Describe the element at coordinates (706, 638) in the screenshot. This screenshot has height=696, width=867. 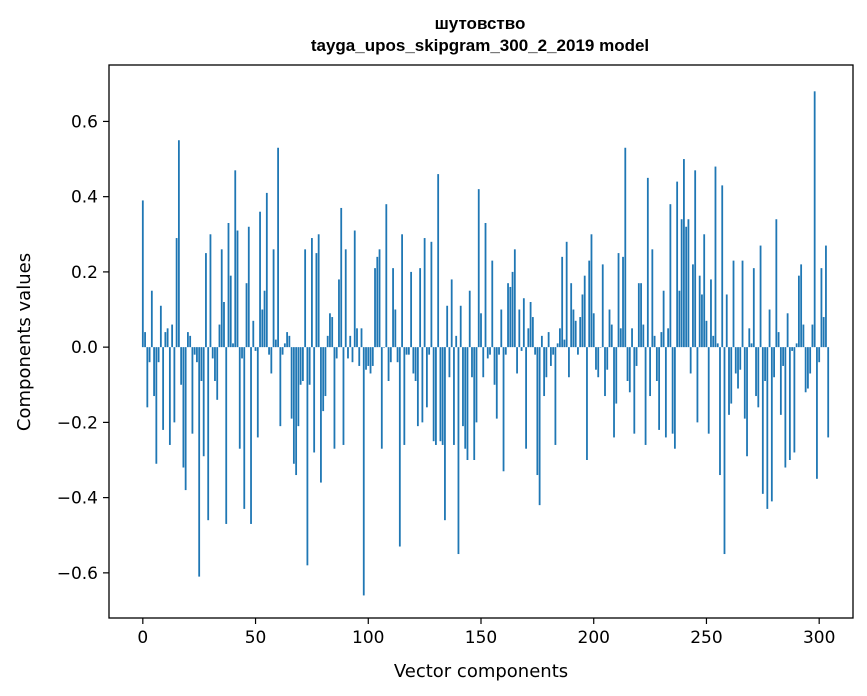
I see `x-tick-label: 250` at that location.